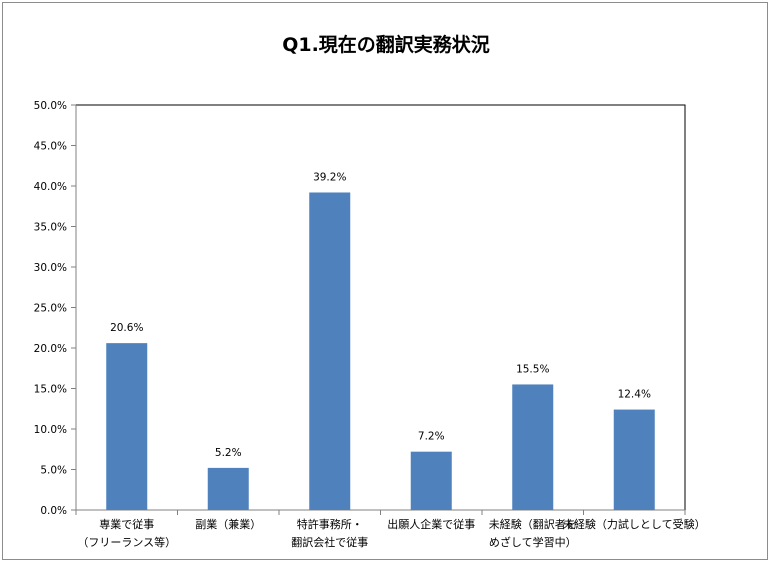  Describe the element at coordinates (431, 524) in the screenshot. I see `category-label: 出願人企業で従事` at that location.